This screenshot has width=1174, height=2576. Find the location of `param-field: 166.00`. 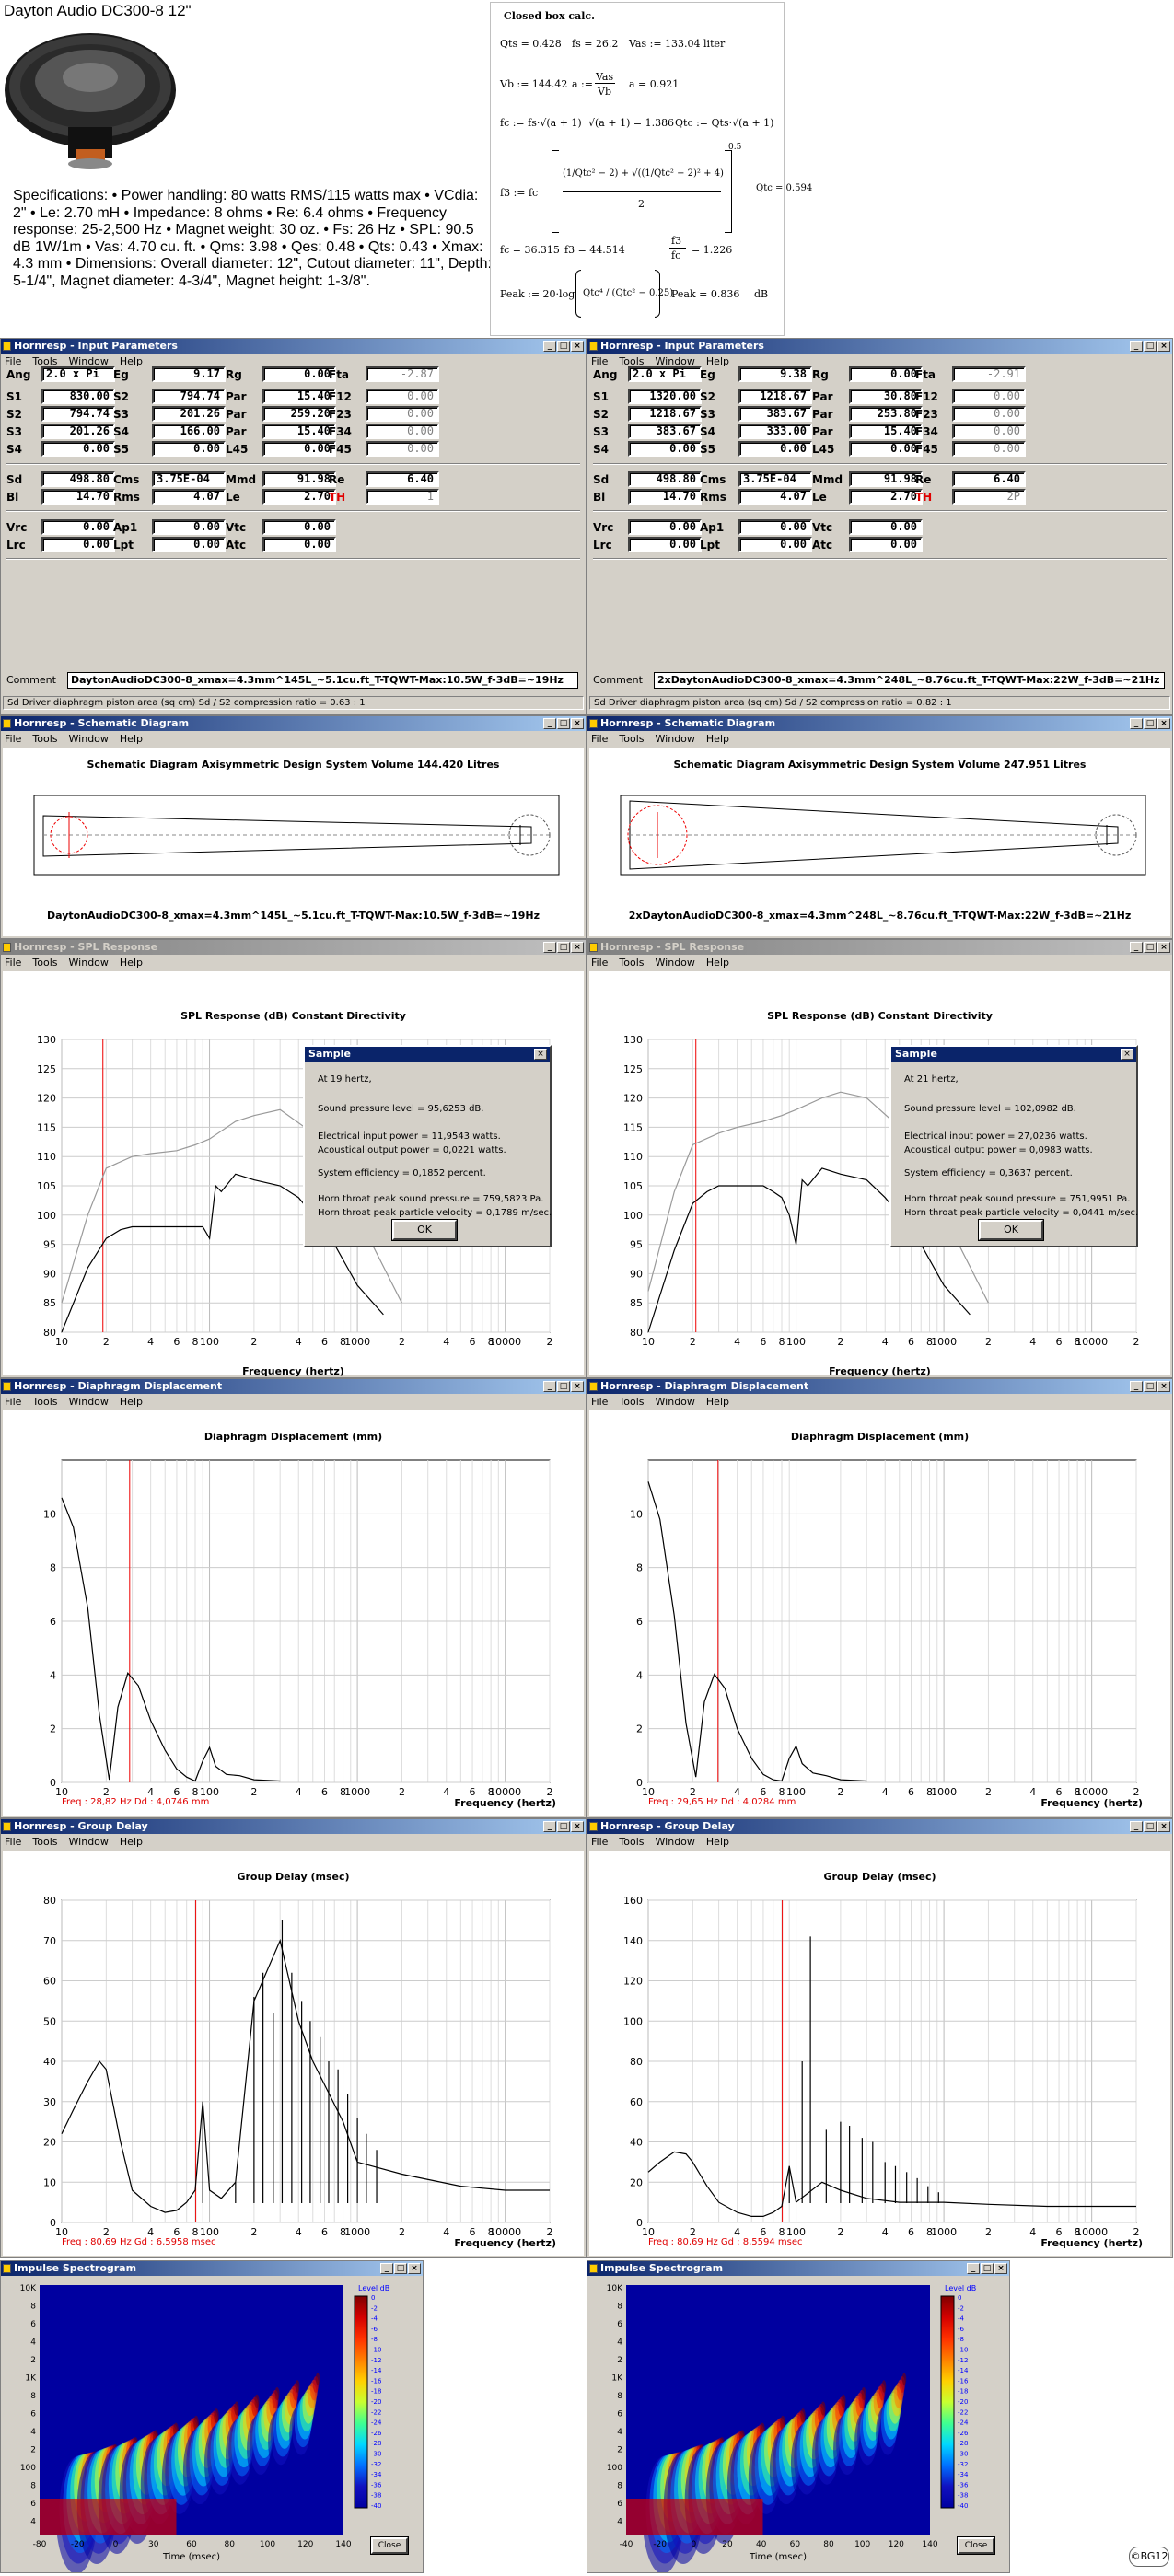

param-field: 166.00 is located at coordinates (189, 431).